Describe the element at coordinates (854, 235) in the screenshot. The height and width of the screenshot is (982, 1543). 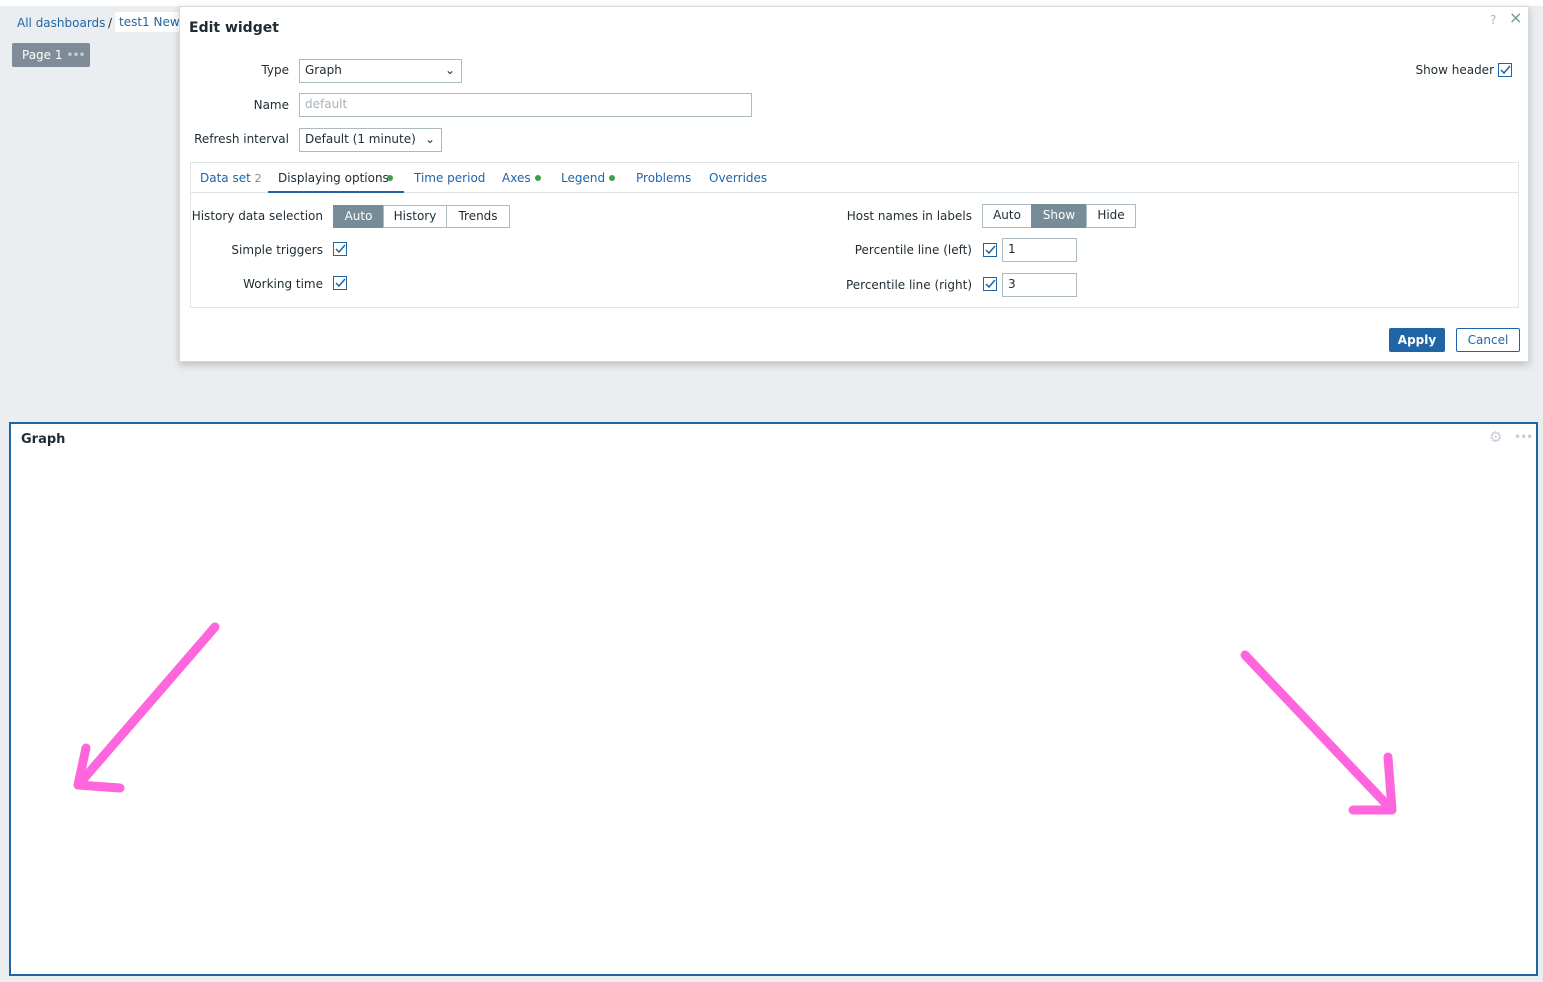
I see `tab-panel` at that location.